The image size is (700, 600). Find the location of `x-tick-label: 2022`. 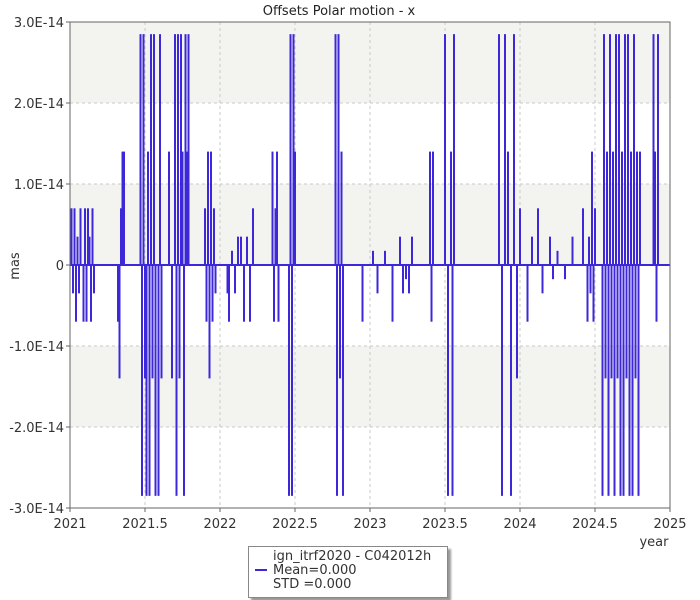

x-tick-label: 2022 is located at coordinates (219, 524).